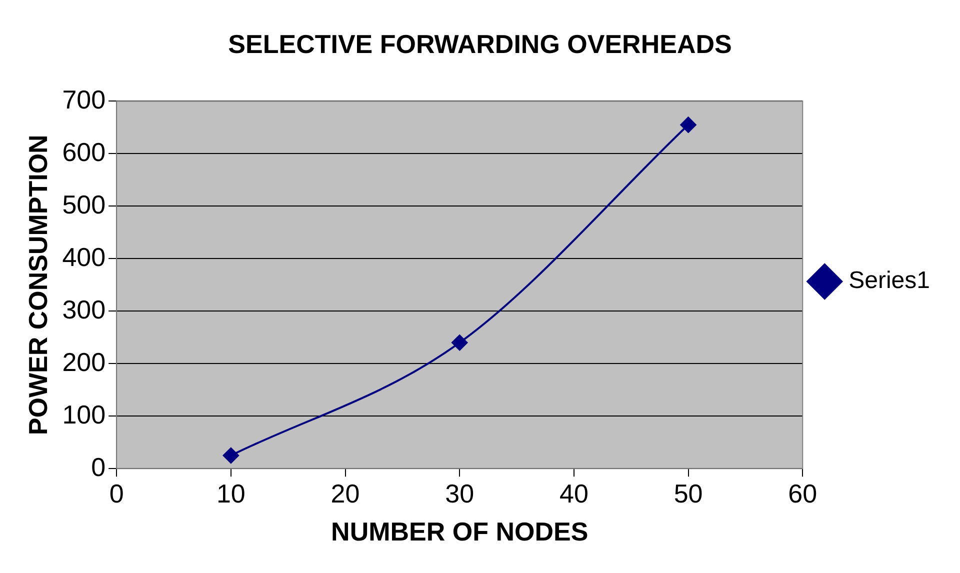 The image size is (960, 573). What do you see at coordinates (84, 414) in the screenshot?
I see `y-tick-label: 100` at bounding box center [84, 414].